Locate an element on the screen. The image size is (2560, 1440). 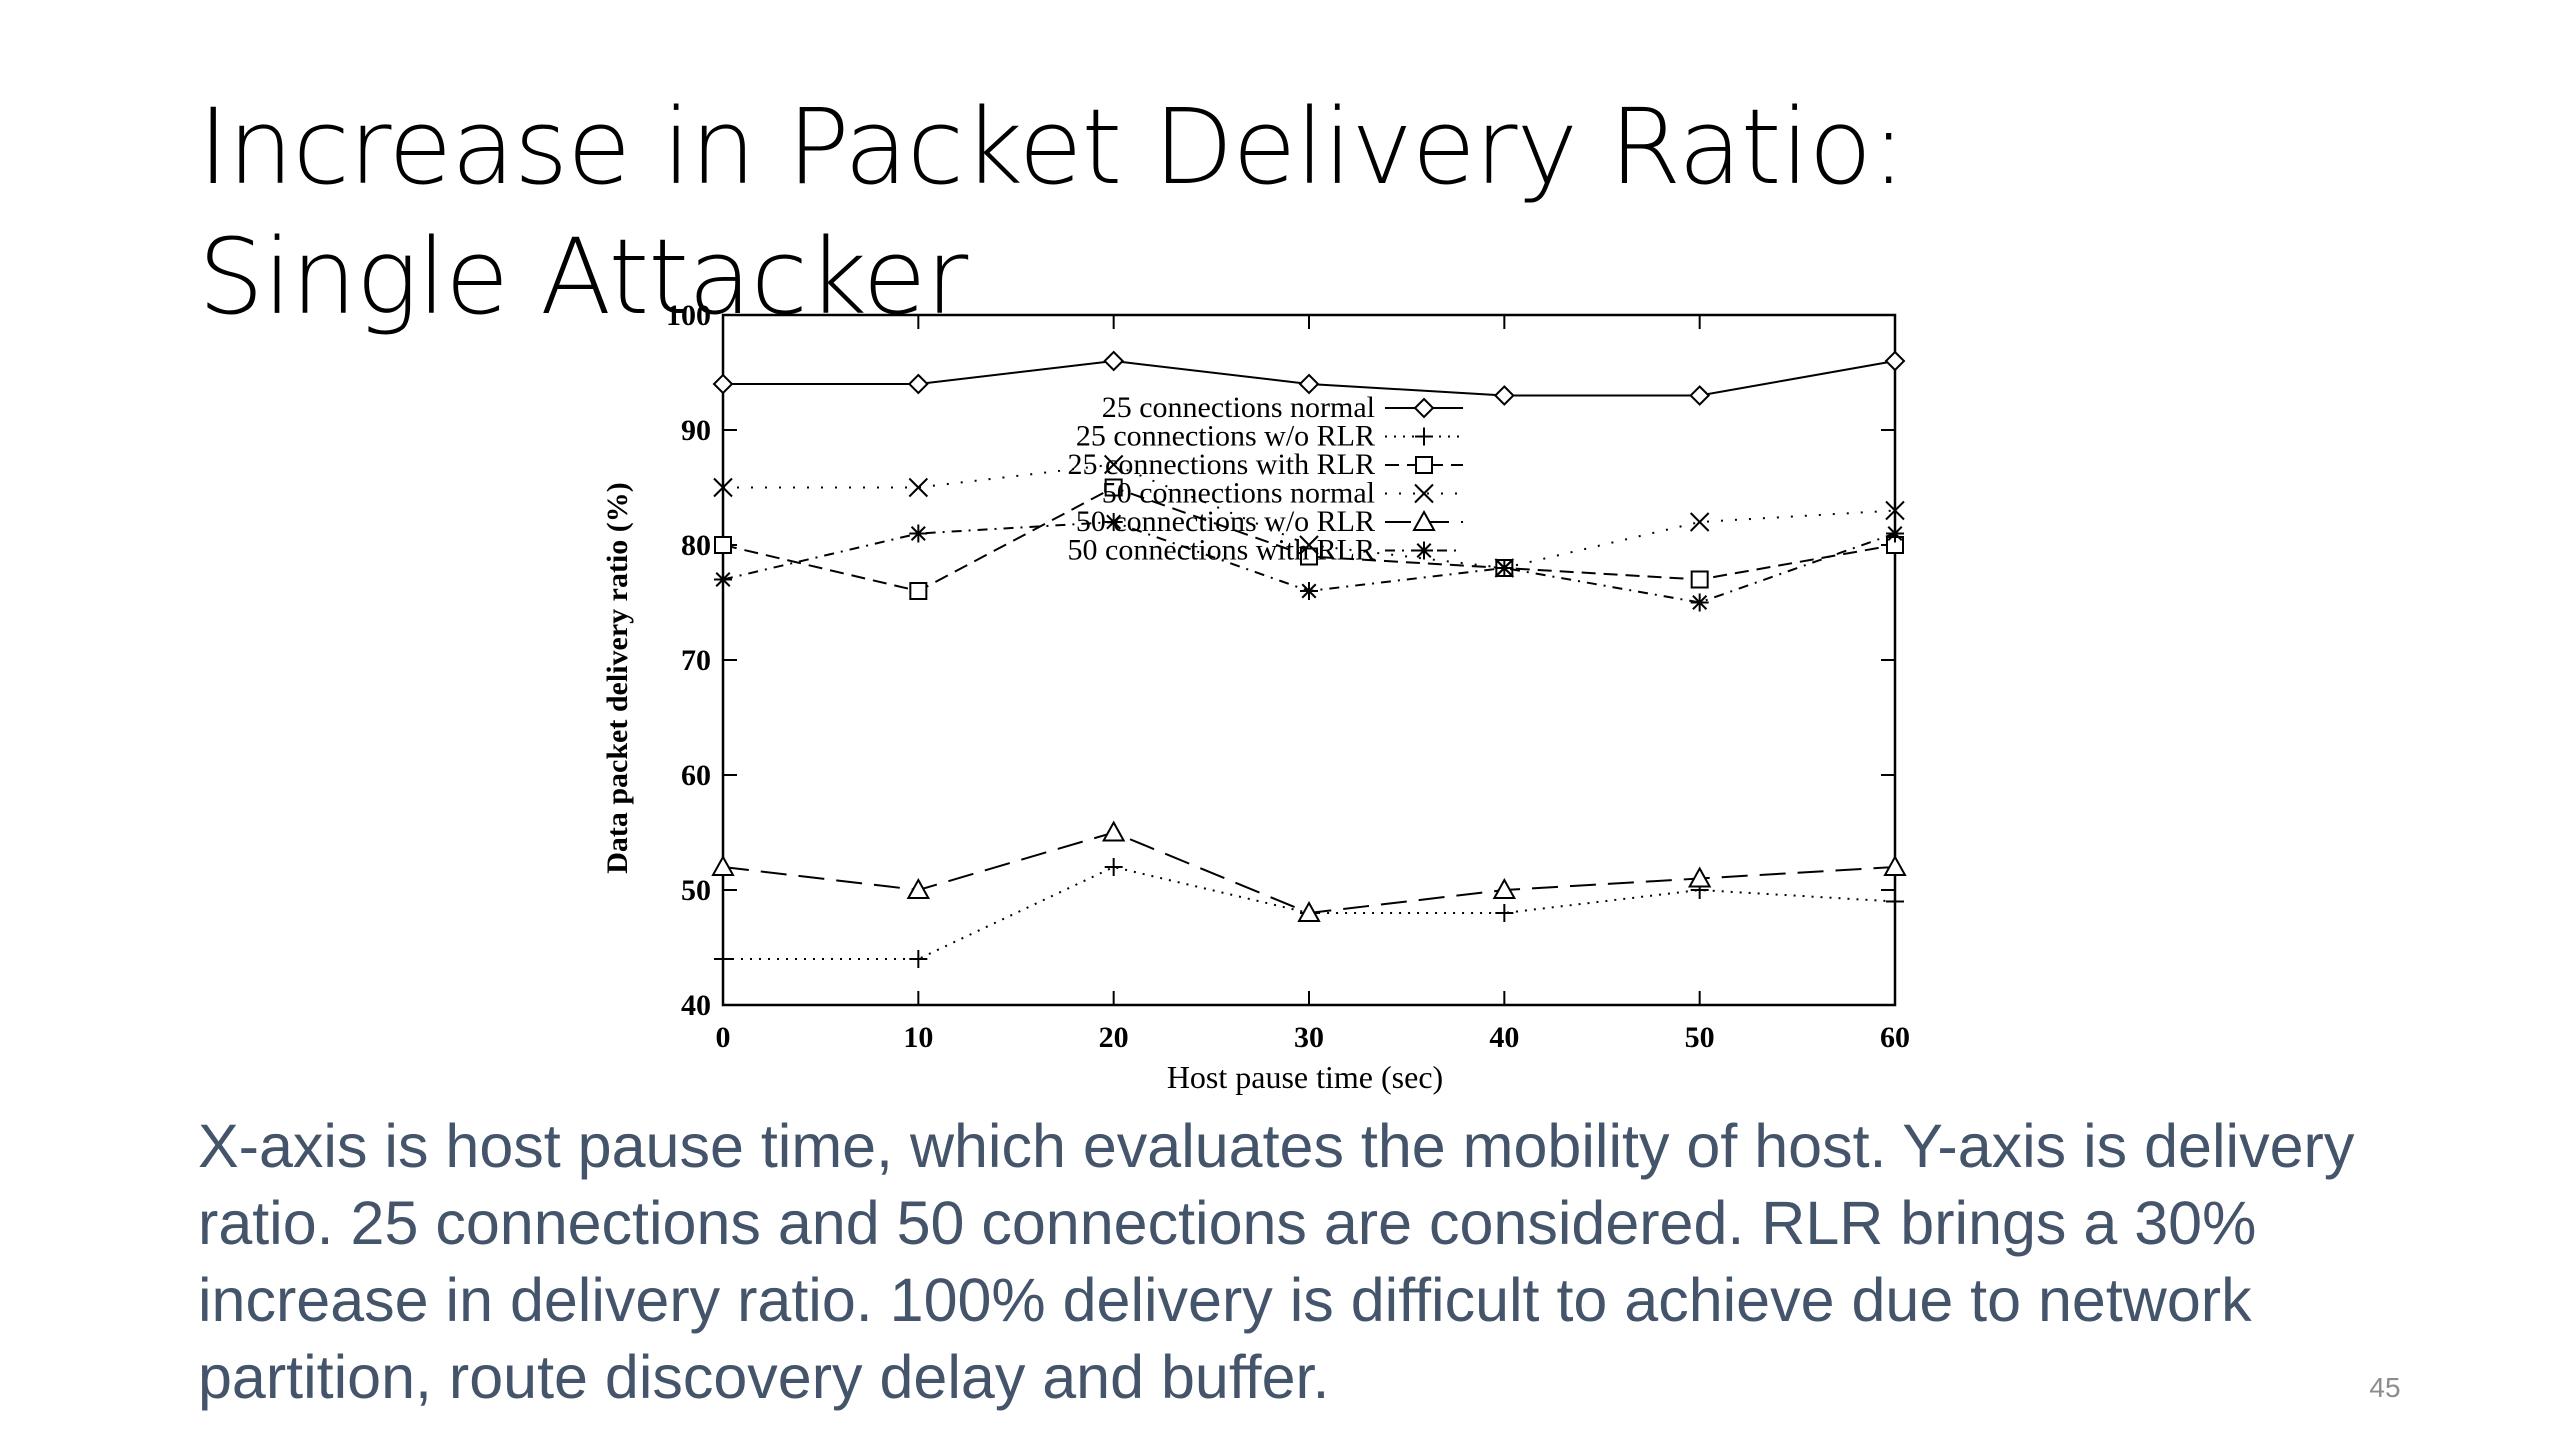
legend-label: 25 connections w/o RLR is located at coordinates (1225, 436).